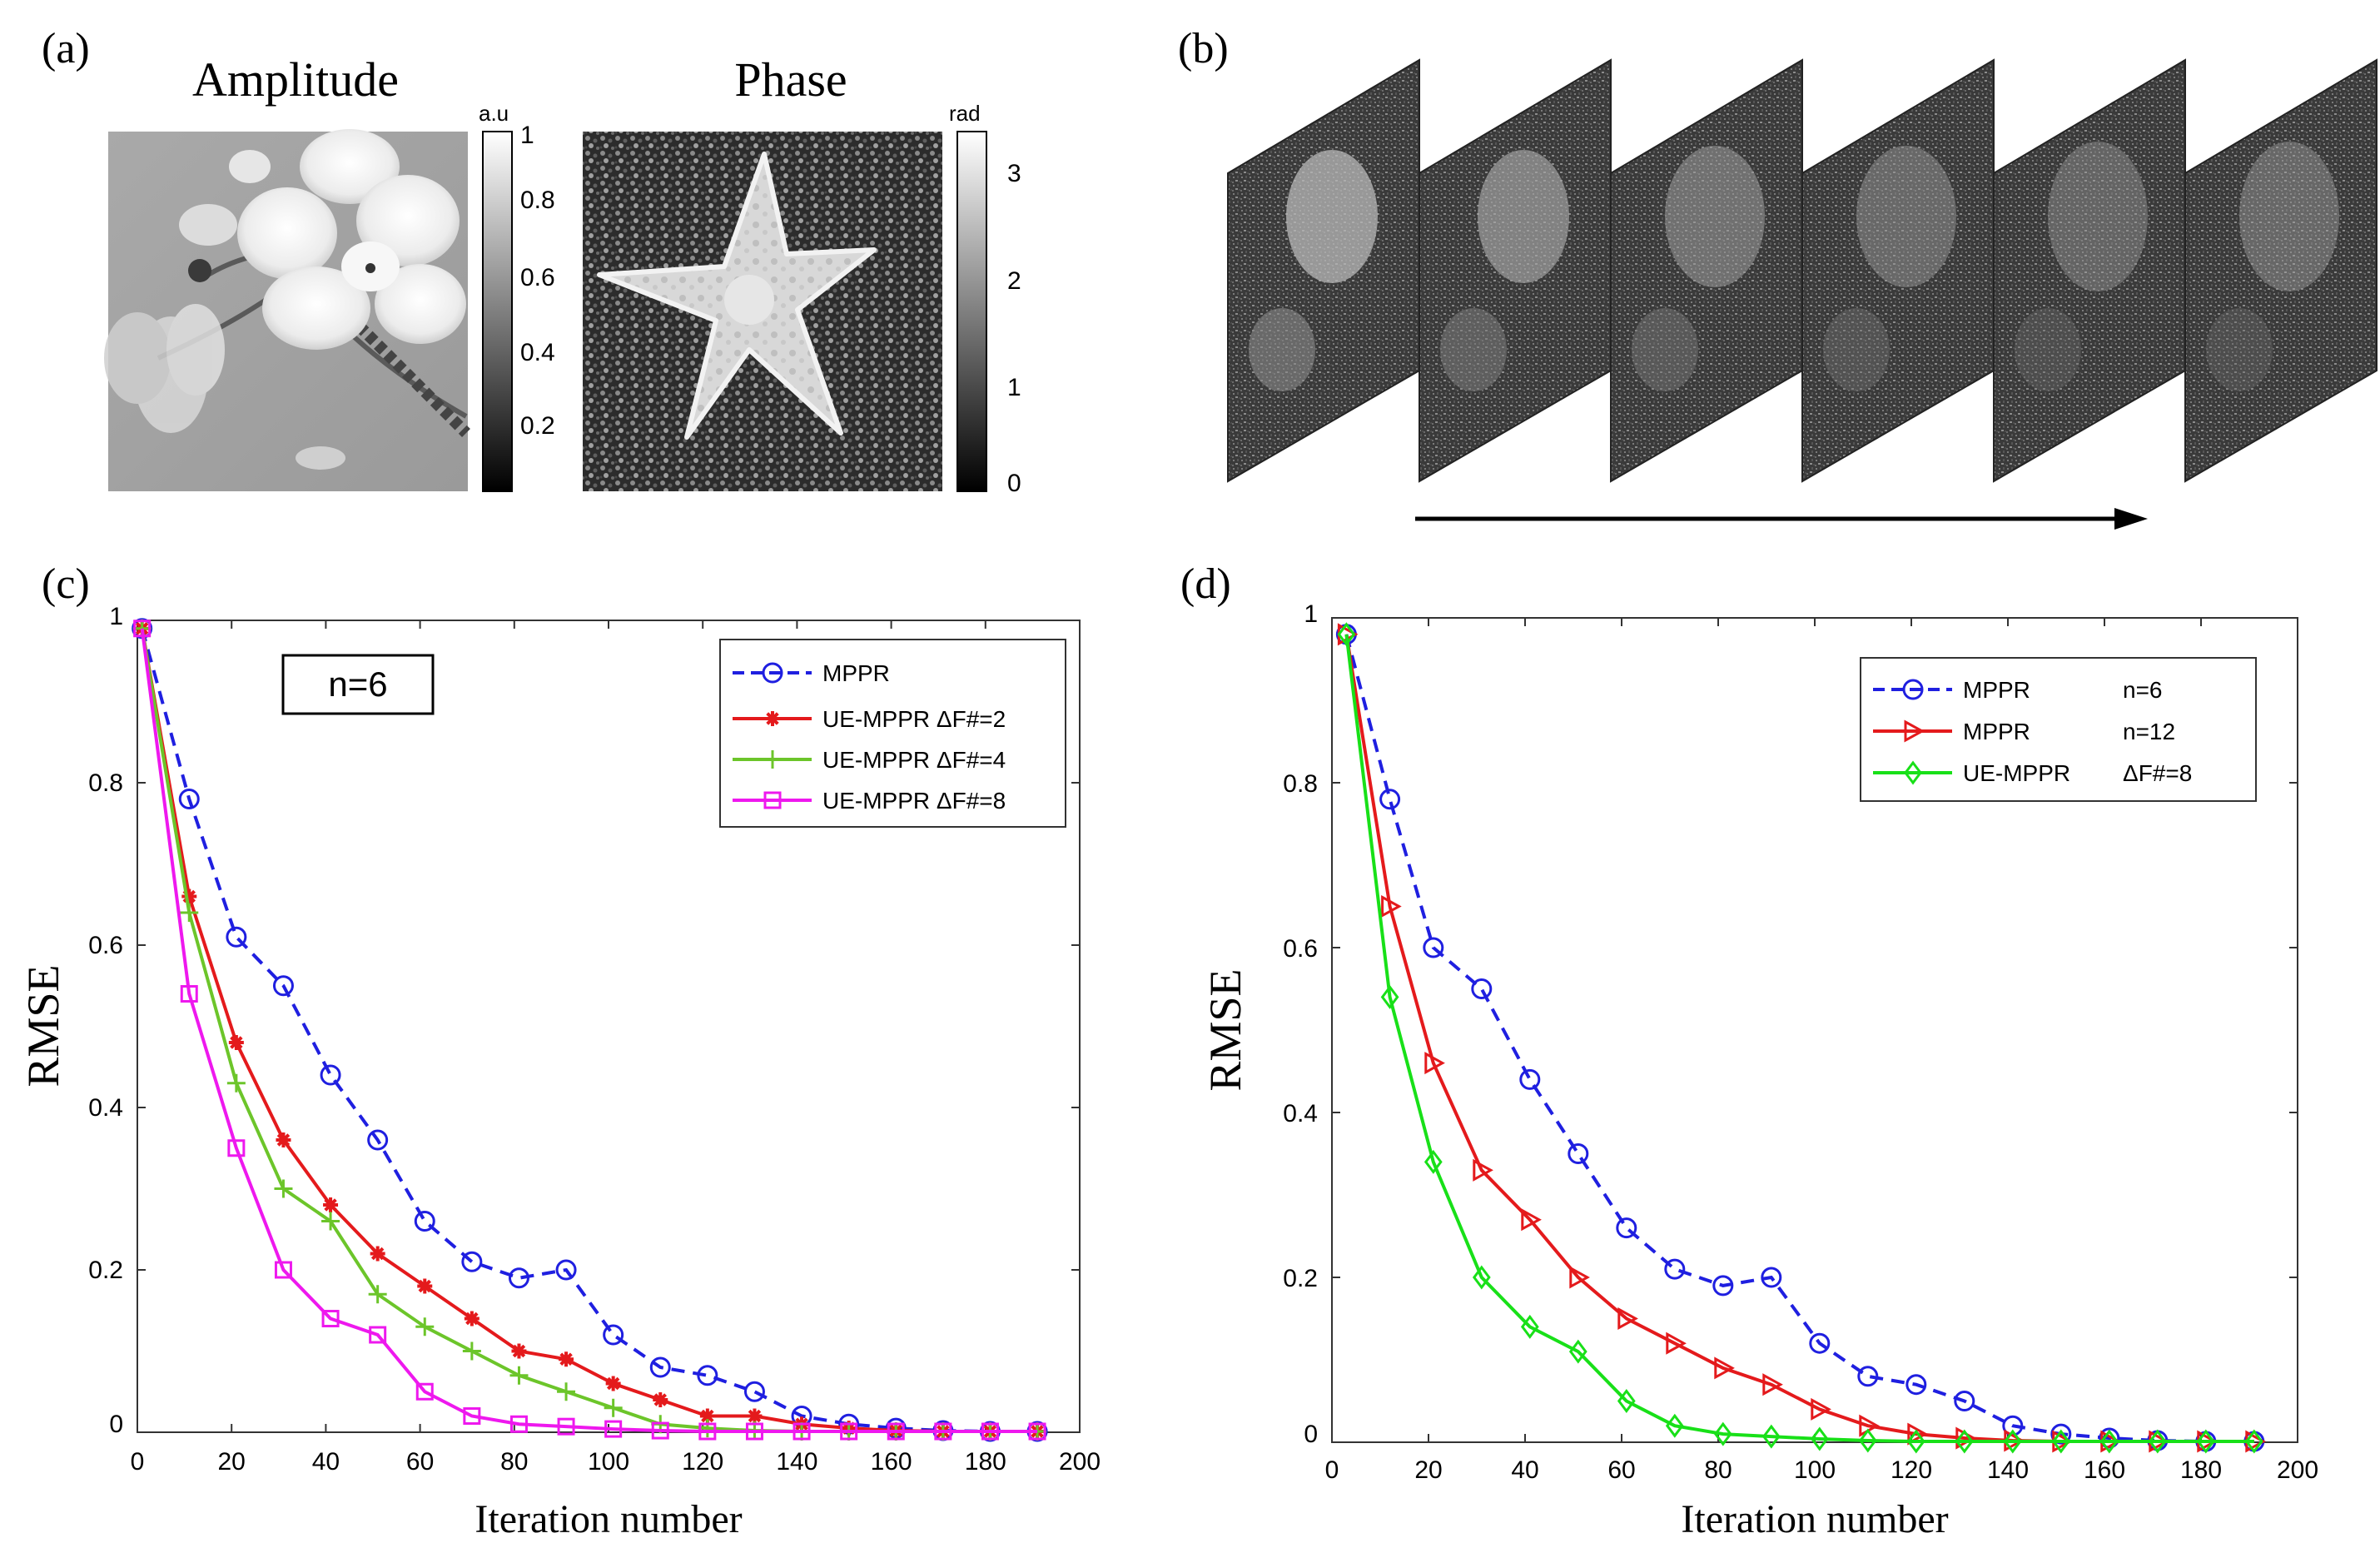 The height and width of the screenshot is (1548, 2380). I want to click on y-tick-label: 0.2, so click(105, 1270).